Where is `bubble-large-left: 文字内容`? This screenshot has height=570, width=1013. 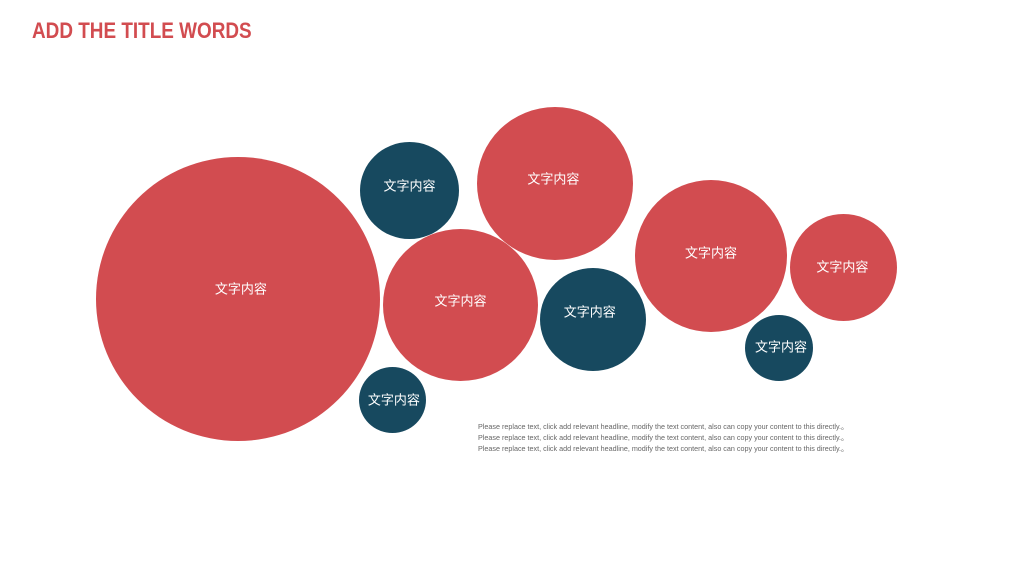 bubble-large-left: 文字内容 is located at coordinates (238, 299).